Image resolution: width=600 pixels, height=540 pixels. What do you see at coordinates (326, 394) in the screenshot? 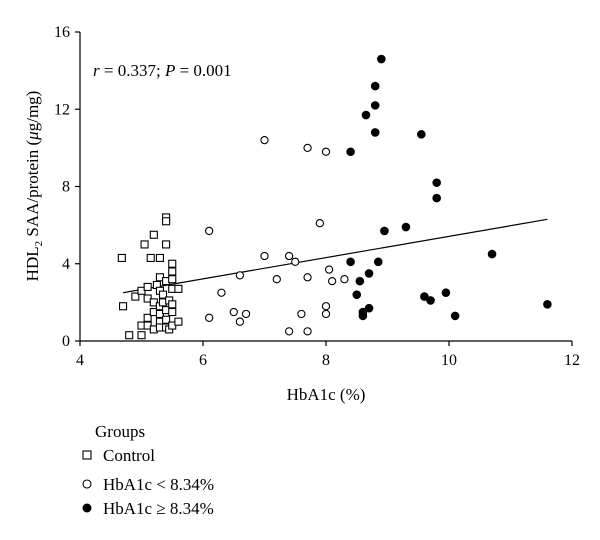
I see `x-axis-title: HbA1c (%)` at bounding box center [326, 394].